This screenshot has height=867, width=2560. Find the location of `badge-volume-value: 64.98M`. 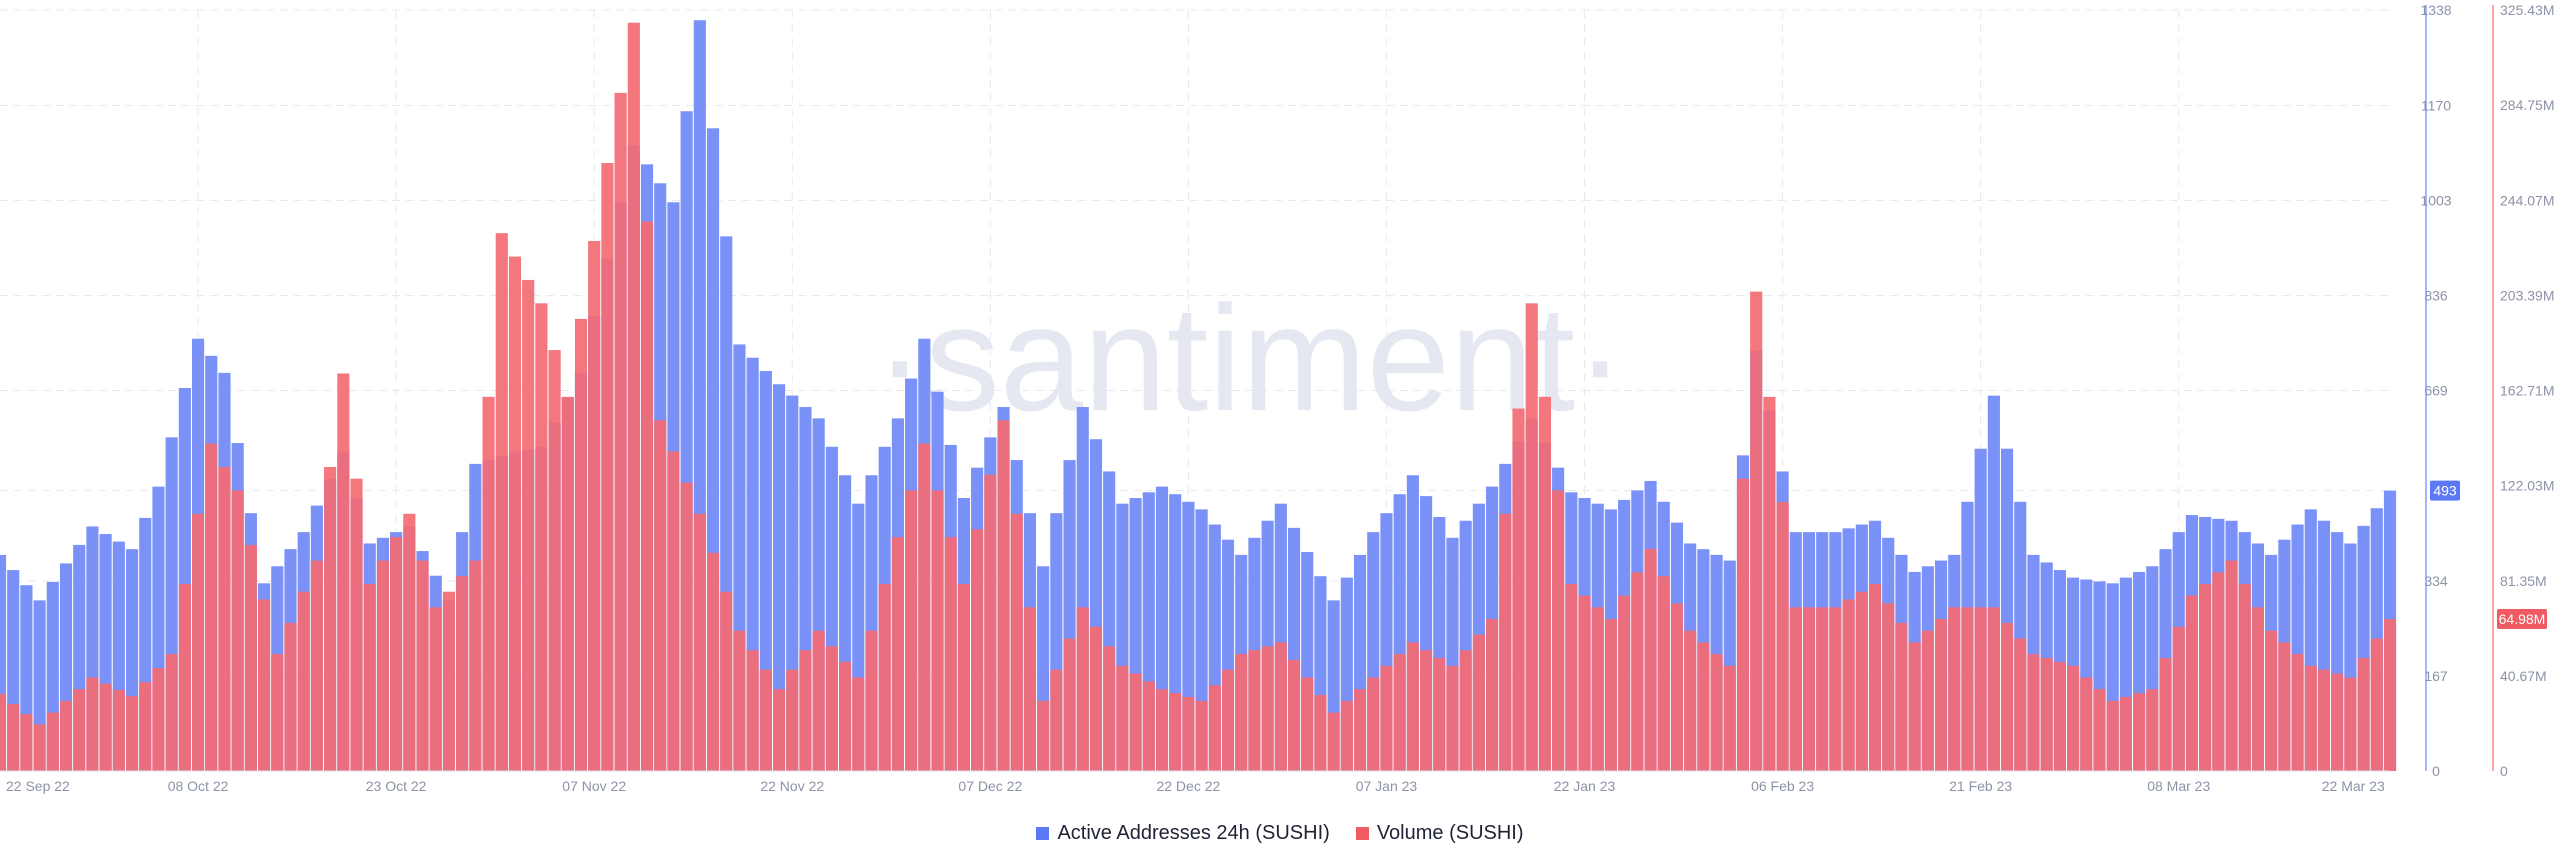

badge-volume-value: 64.98M is located at coordinates (2522, 619).